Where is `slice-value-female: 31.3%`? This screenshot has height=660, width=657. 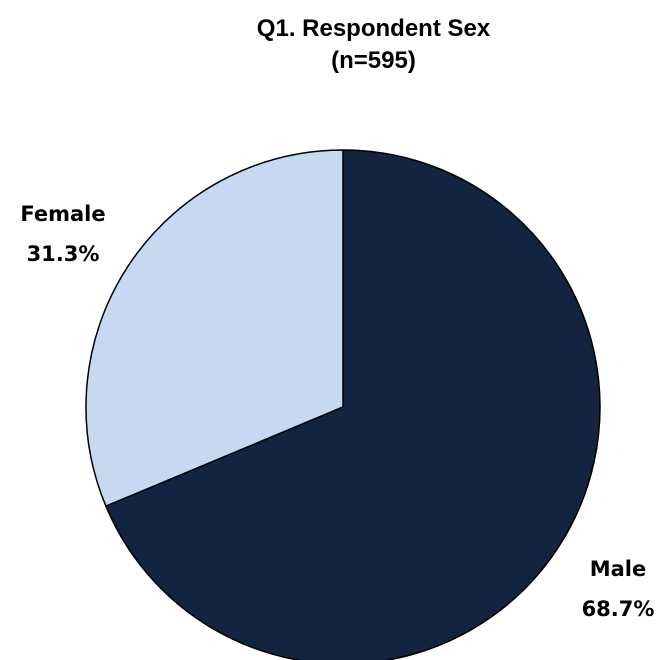
slice-value-female: 31.3% is located at coordinates (63, 254).